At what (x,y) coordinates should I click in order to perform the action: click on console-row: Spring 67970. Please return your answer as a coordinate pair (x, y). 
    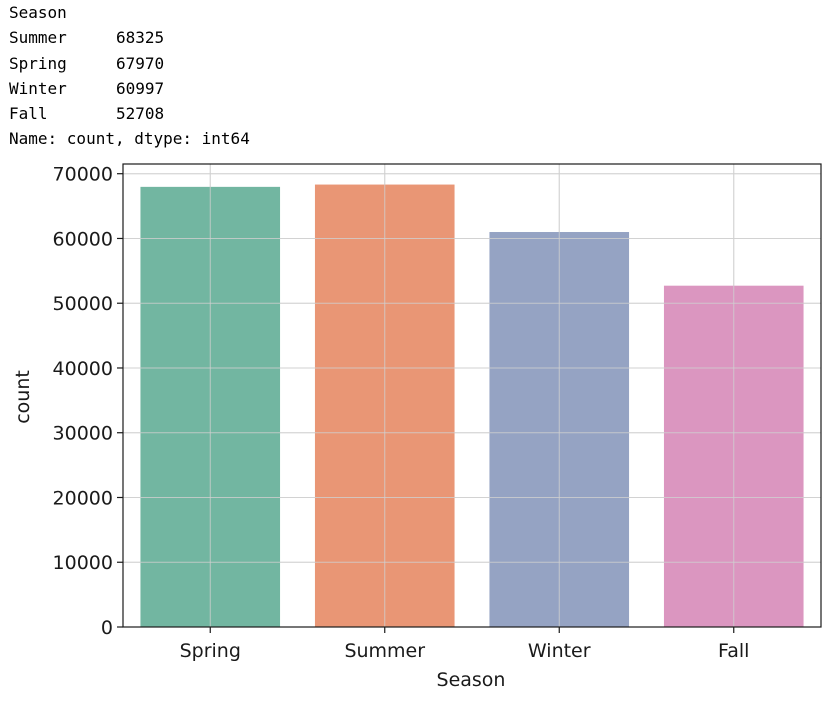
    Looking at the image, I should click on (129, 63).